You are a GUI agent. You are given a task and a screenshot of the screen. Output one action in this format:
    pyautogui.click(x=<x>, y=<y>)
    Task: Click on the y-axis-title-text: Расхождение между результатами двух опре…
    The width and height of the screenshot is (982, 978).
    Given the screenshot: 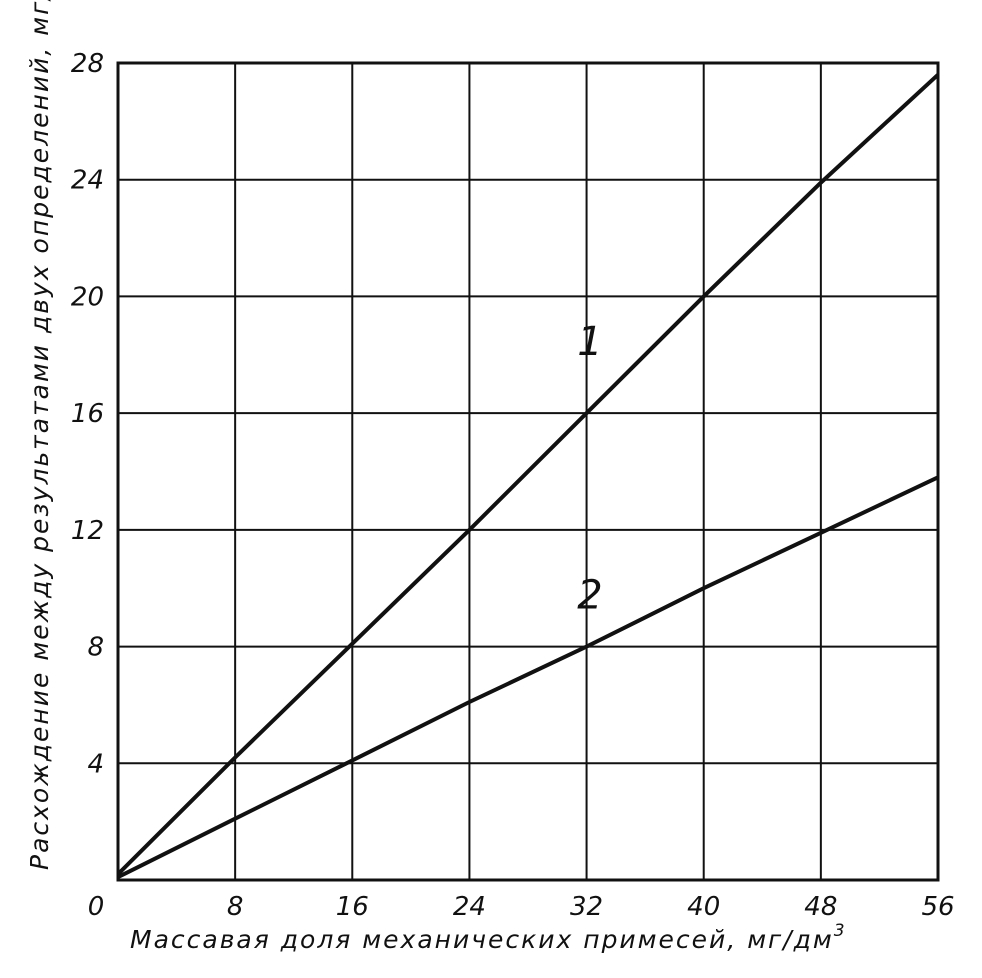 What is the action you would take?
    pyautogui.click(x=39, y=435)
    